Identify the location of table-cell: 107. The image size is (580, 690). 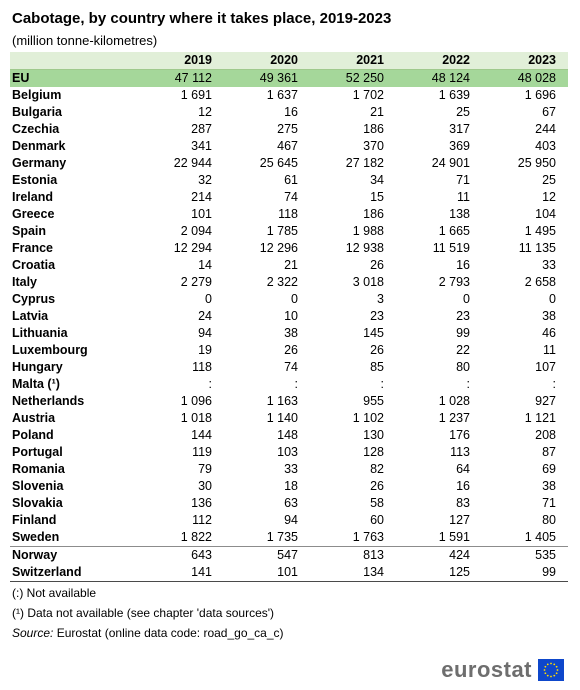
(545, 367).